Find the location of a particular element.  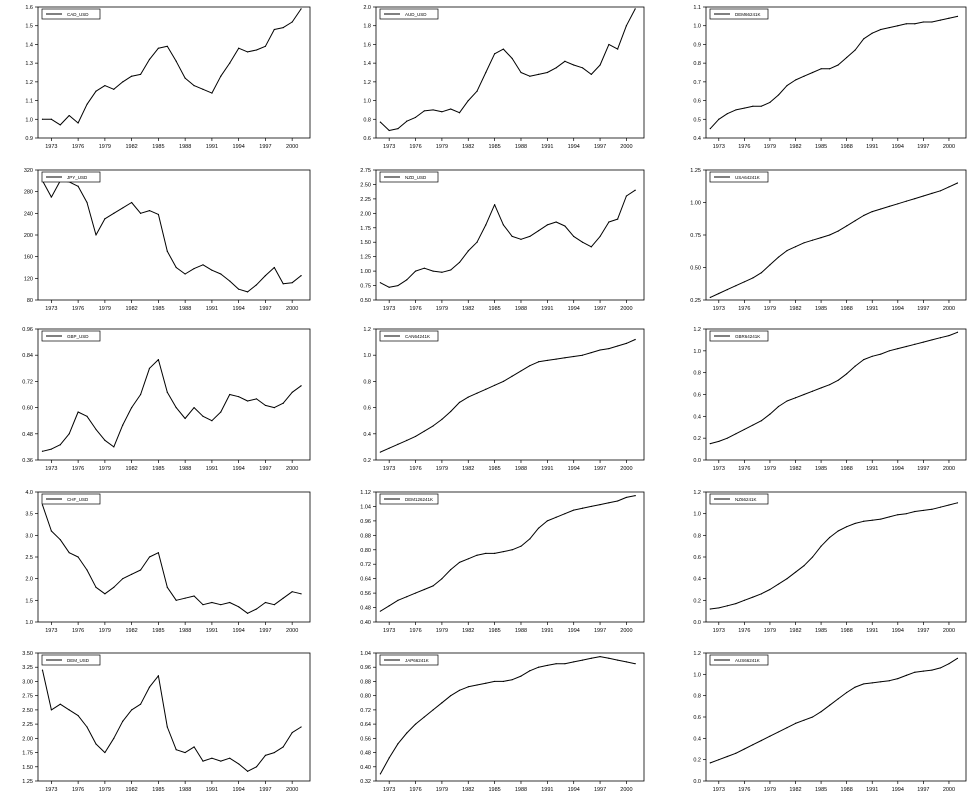

legend-box is located at coordinates (409, 336).